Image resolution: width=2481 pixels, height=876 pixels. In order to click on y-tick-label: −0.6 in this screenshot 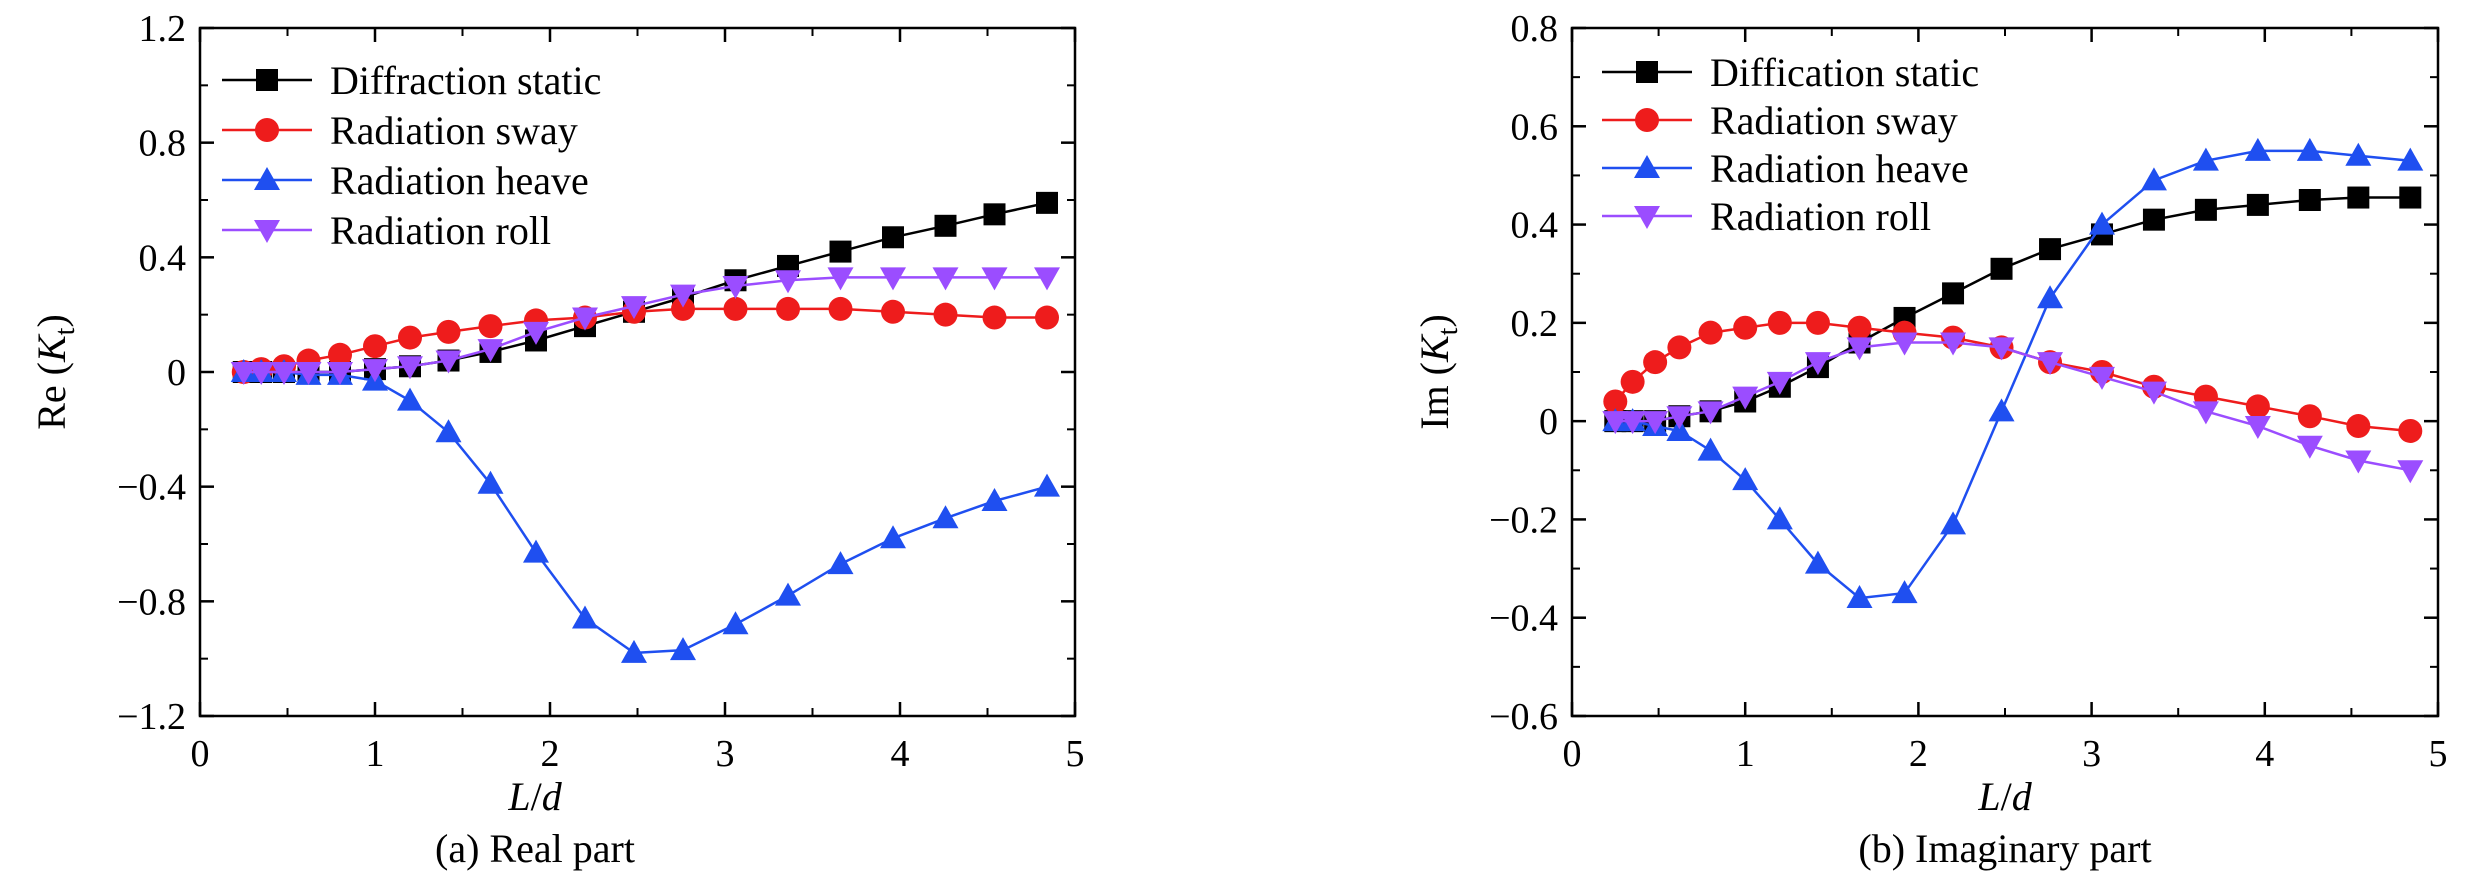, I will do `click(1523, 717)`.